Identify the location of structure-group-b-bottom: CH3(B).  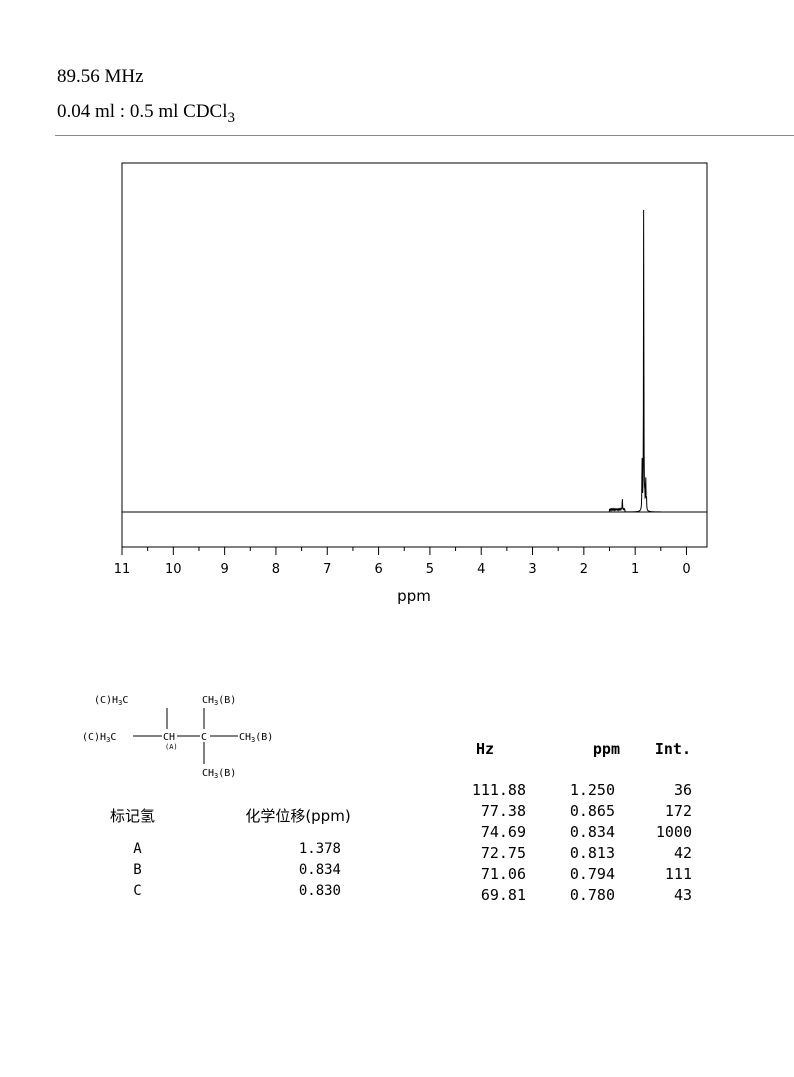
(219, 774).